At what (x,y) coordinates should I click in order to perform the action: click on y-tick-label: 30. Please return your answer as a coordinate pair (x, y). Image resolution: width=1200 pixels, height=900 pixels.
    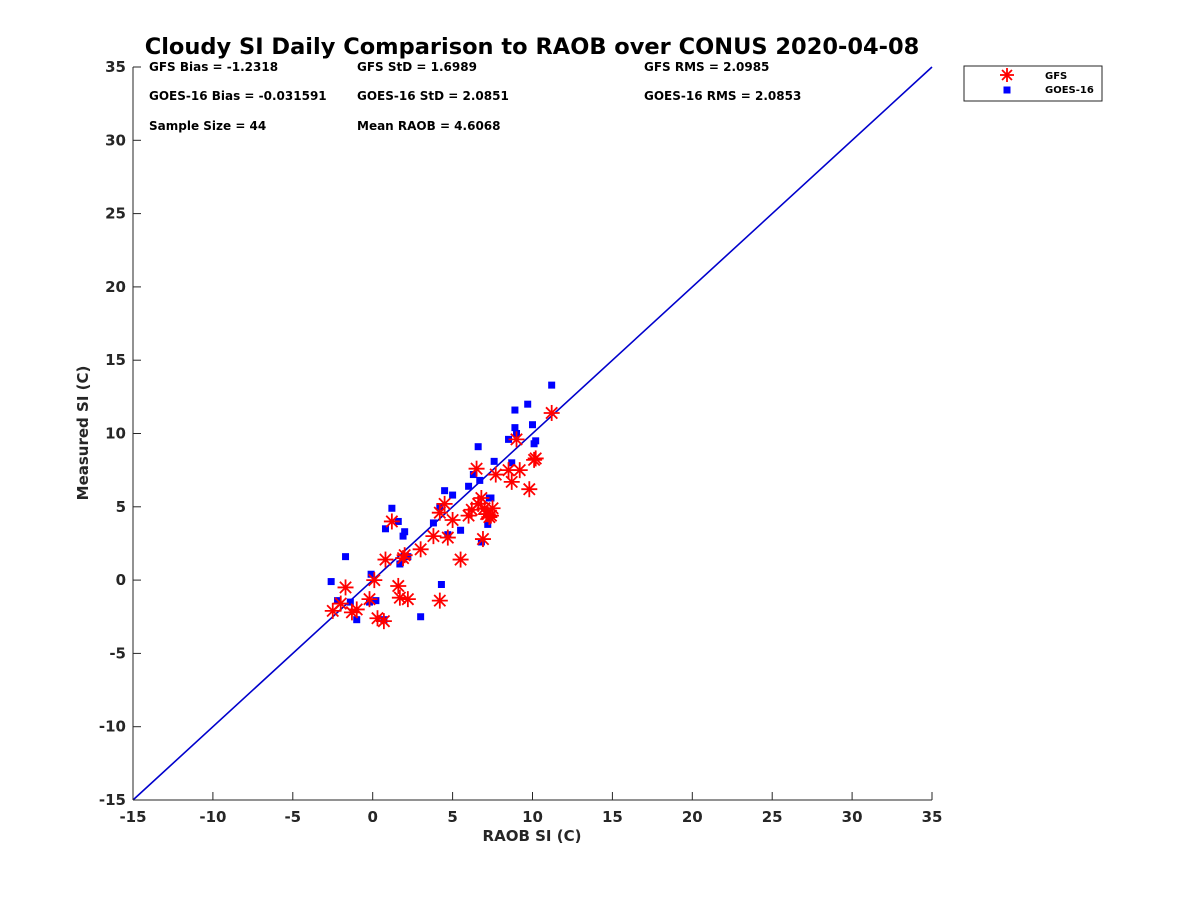
    Looking at the image, I should click on (115, 140).